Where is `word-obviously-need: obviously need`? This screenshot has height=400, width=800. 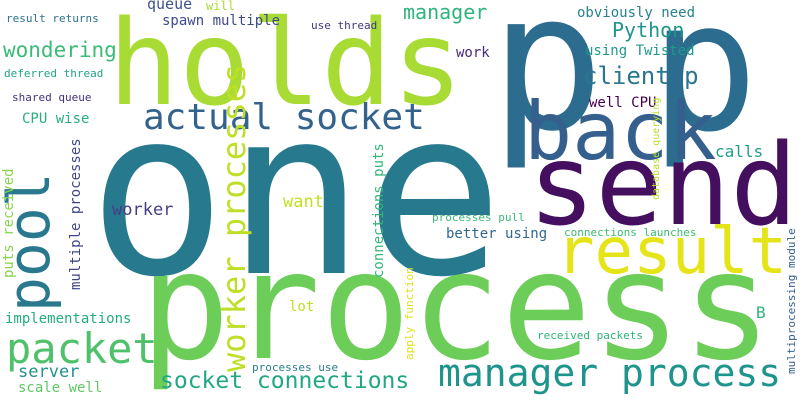
word-obviously-need: obviously need is located at coordinates (636, 13).